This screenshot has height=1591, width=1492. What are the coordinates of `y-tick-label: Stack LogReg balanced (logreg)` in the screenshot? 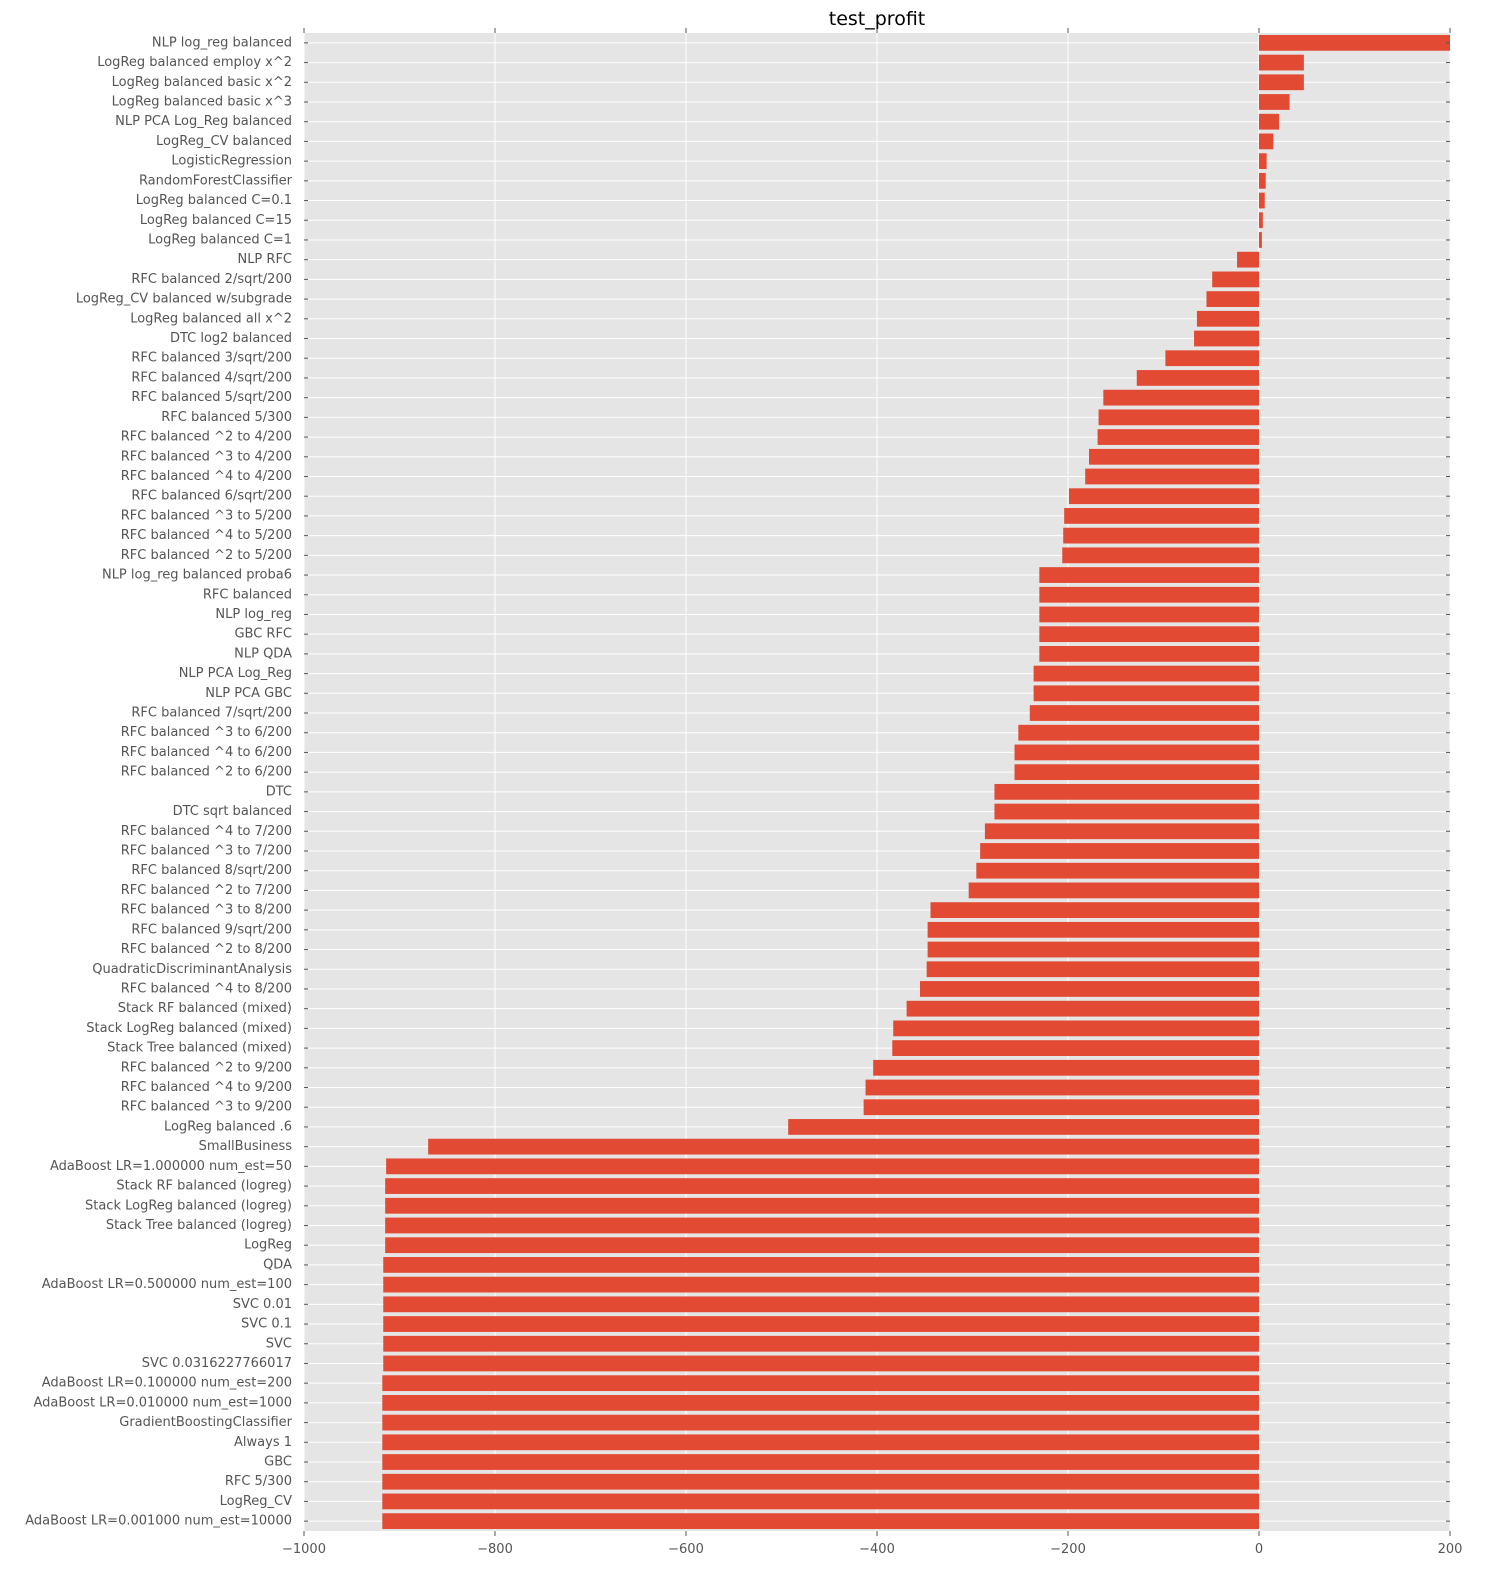 It's located at (188, 1205).